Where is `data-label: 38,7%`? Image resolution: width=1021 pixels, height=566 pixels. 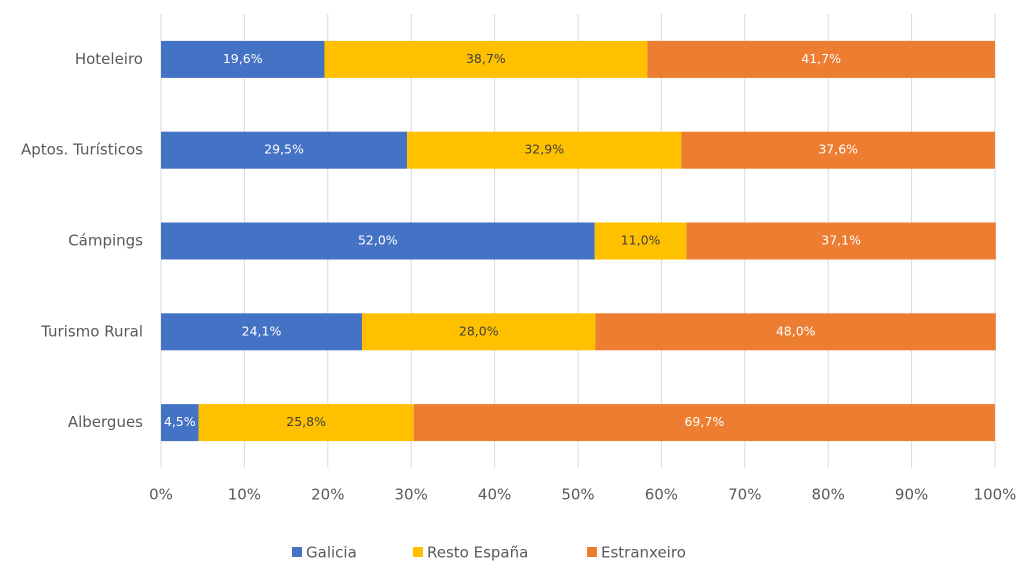 data-label: 38,7% is located at coordinates (486, 58).